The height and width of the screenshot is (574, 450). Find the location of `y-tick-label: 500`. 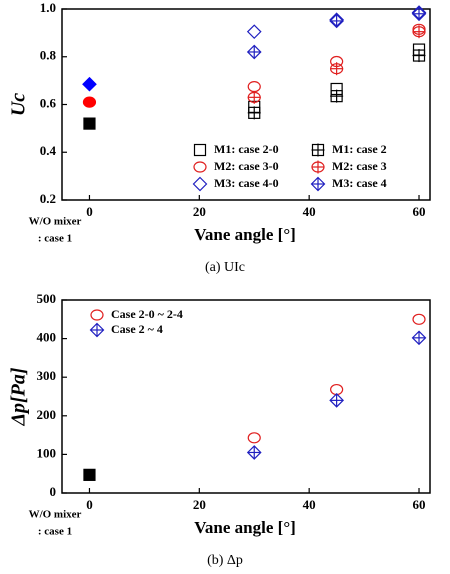

y-tick-label: 500 is located at coordinates (47, 298).